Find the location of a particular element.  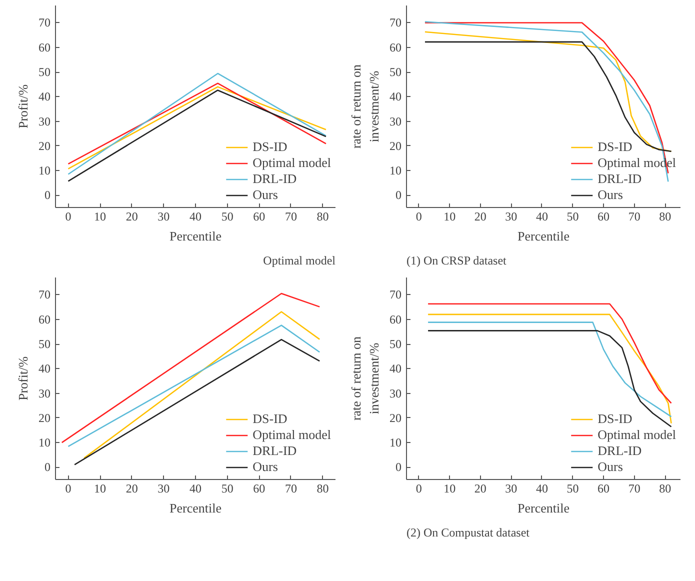

text: Optimal model is located at coordinates (299, 261).